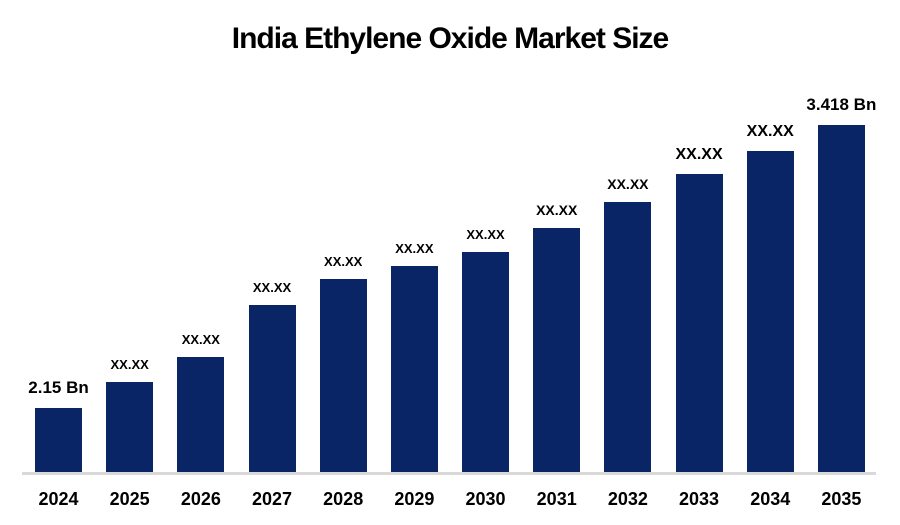 The width and height of the screenshot is (900, 525). I want to click on bar-group-2031: XX.XX, so click(557, 337).